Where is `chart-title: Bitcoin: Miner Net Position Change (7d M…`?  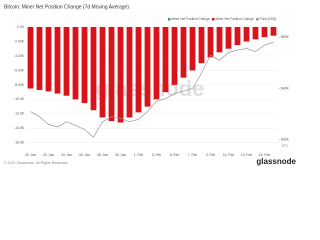
chart-title: Bitcoin: Miner Net Position Change (7d M… is located at coordinates (66, 7).